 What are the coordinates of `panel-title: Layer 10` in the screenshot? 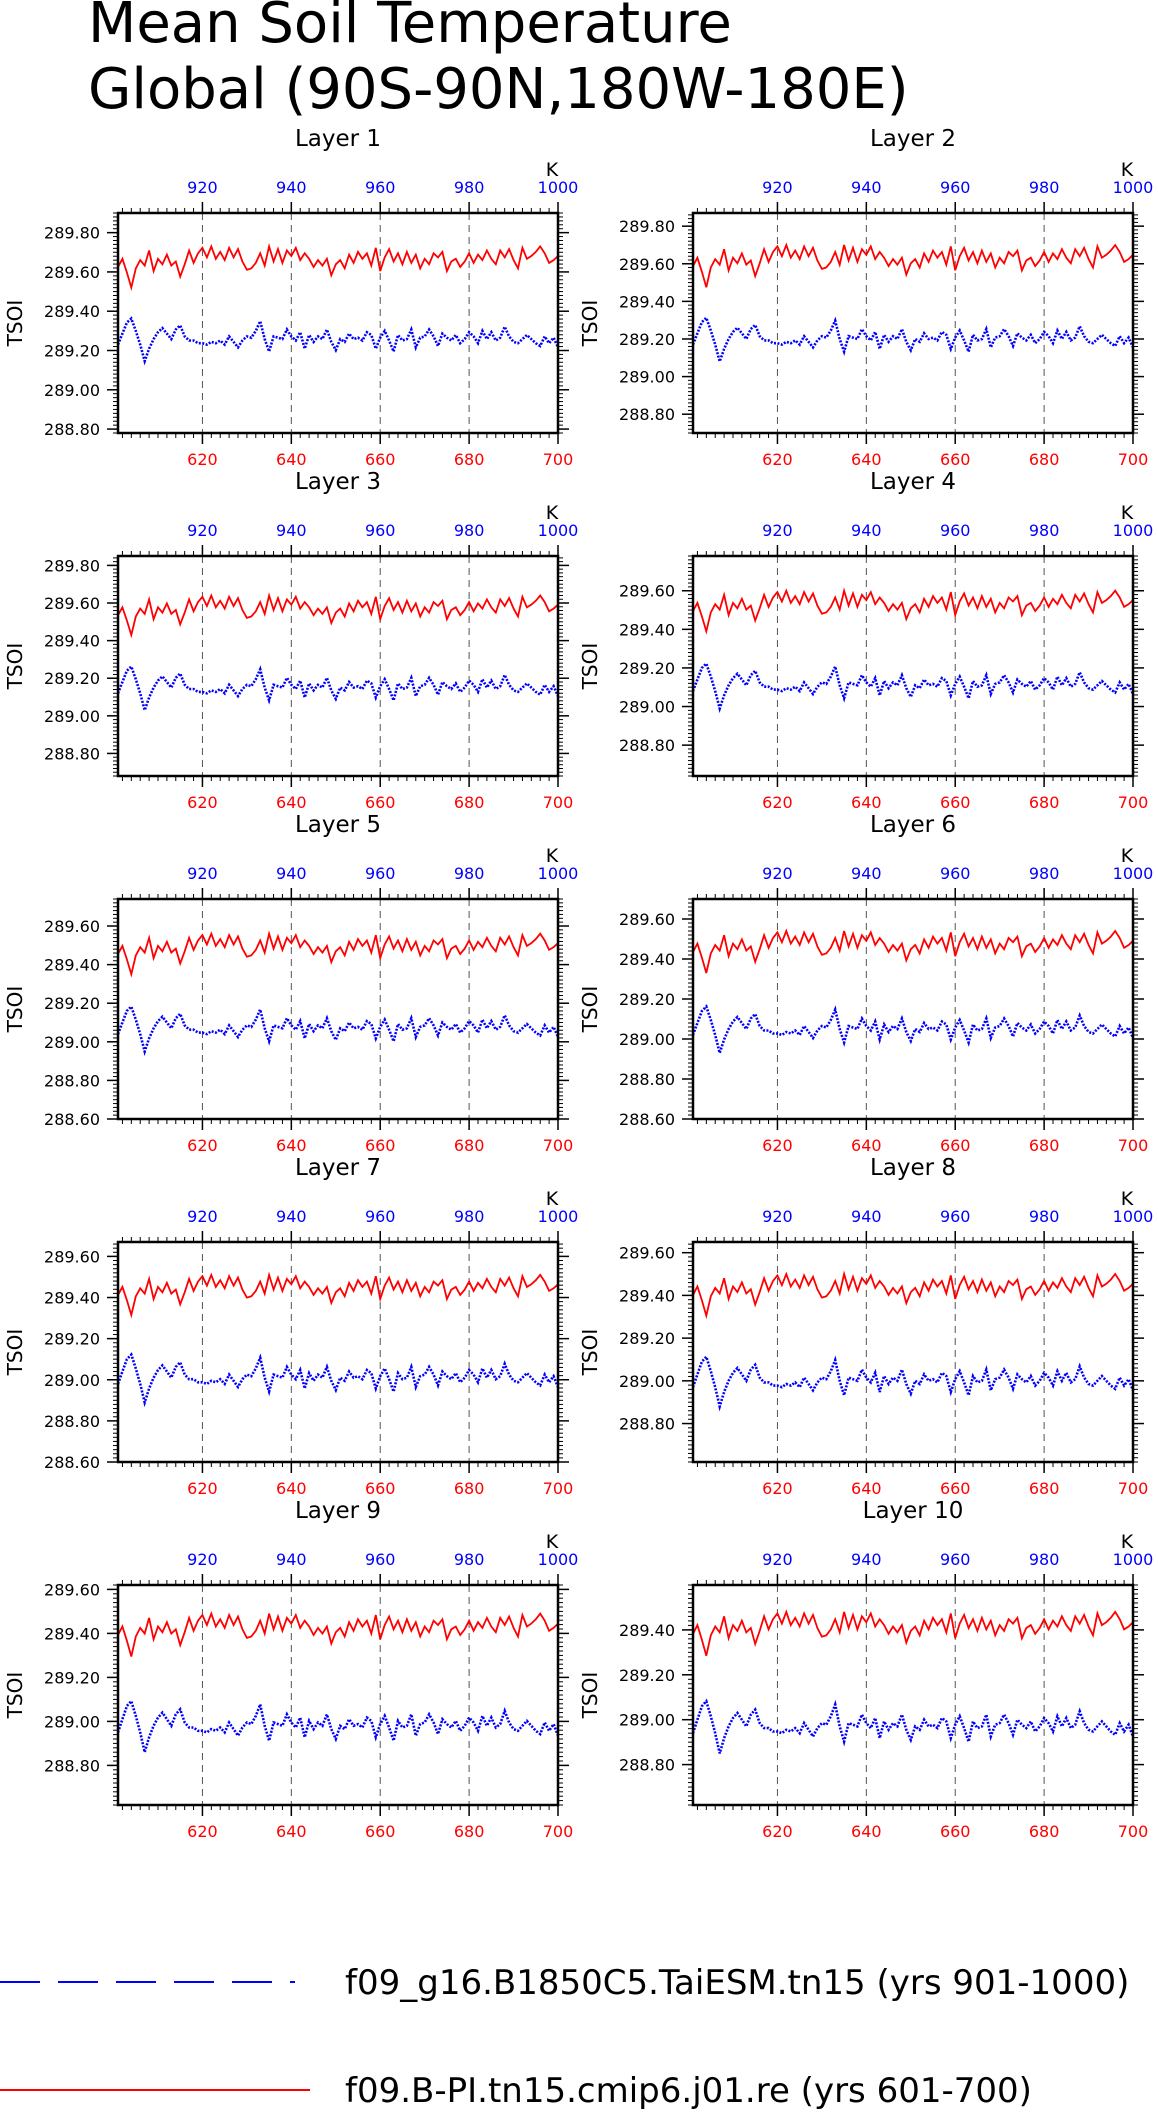 It's located at (913, 1511).